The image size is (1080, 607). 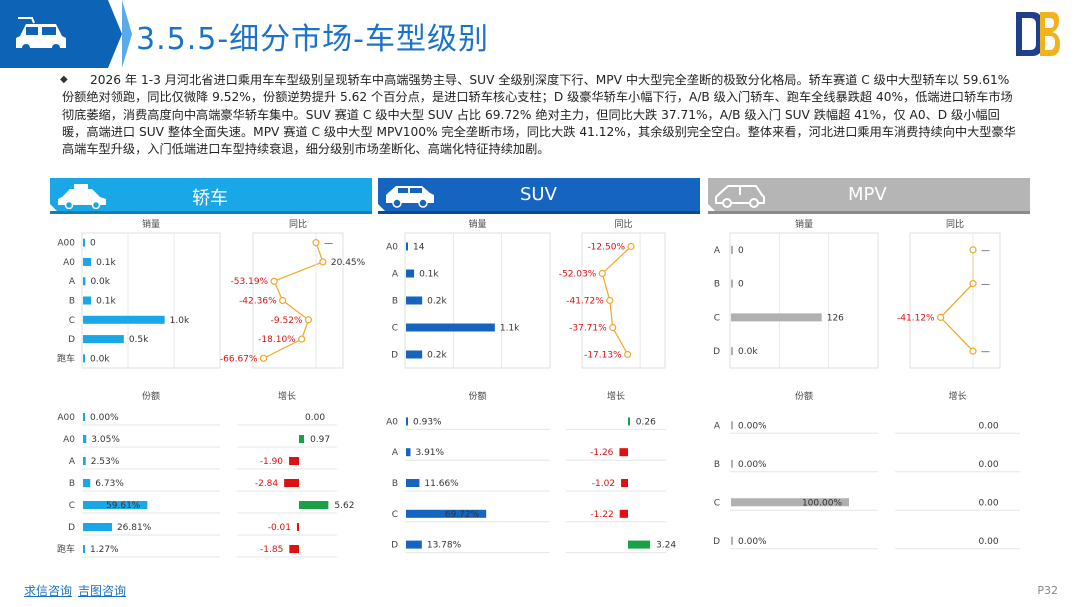 What do you see at coordinates (985, 251) in the screenshot?
I see `mpv-yoy-label: —` at bounding box center [985, 251].